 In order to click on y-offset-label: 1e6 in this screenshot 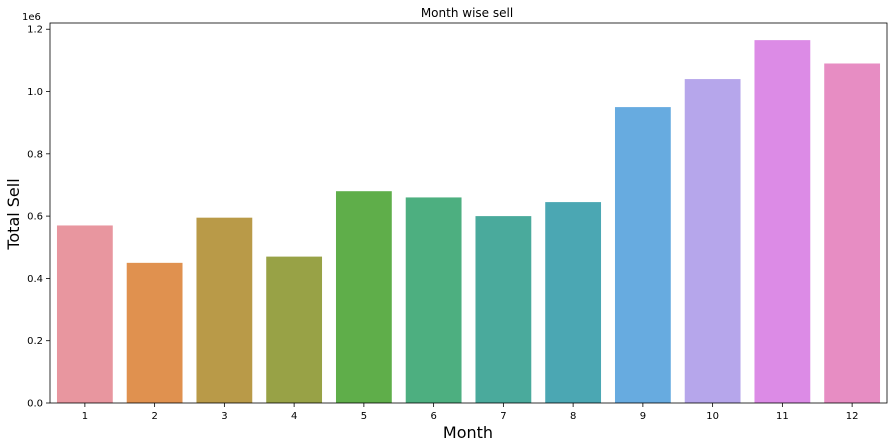, I will do `click(31, 17)`.